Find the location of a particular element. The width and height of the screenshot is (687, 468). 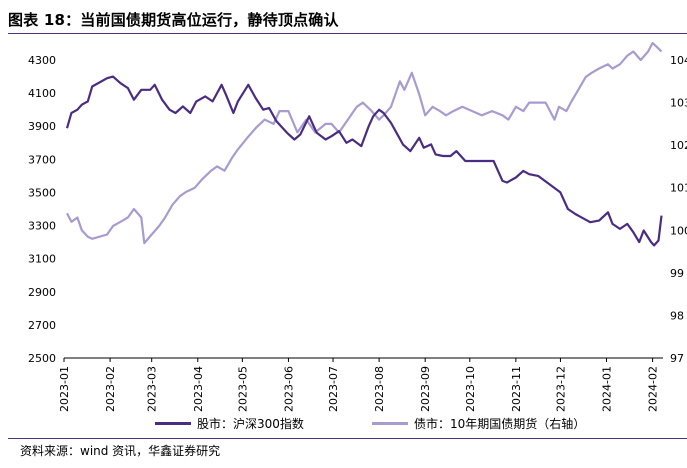

x-tick-label: 2023-10 is located at coordinates (470, 389).